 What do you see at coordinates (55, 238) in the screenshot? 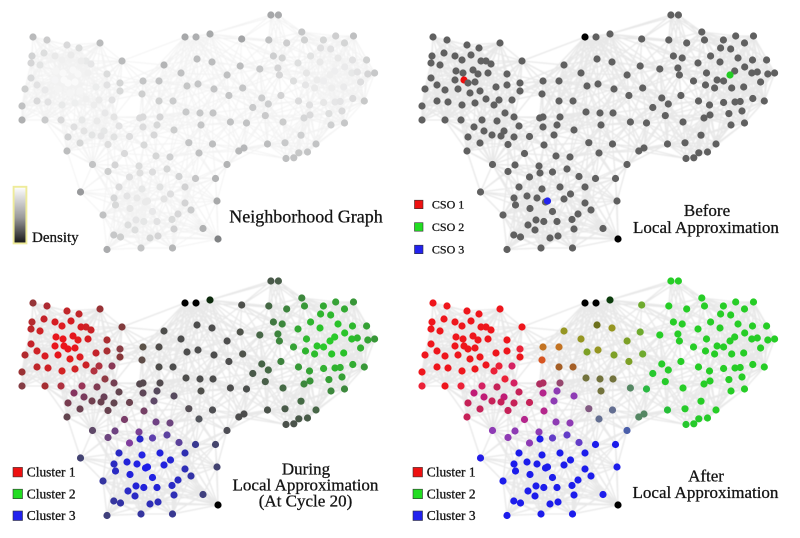
I see `svg-text: Density` at bounding box center [55, 238].